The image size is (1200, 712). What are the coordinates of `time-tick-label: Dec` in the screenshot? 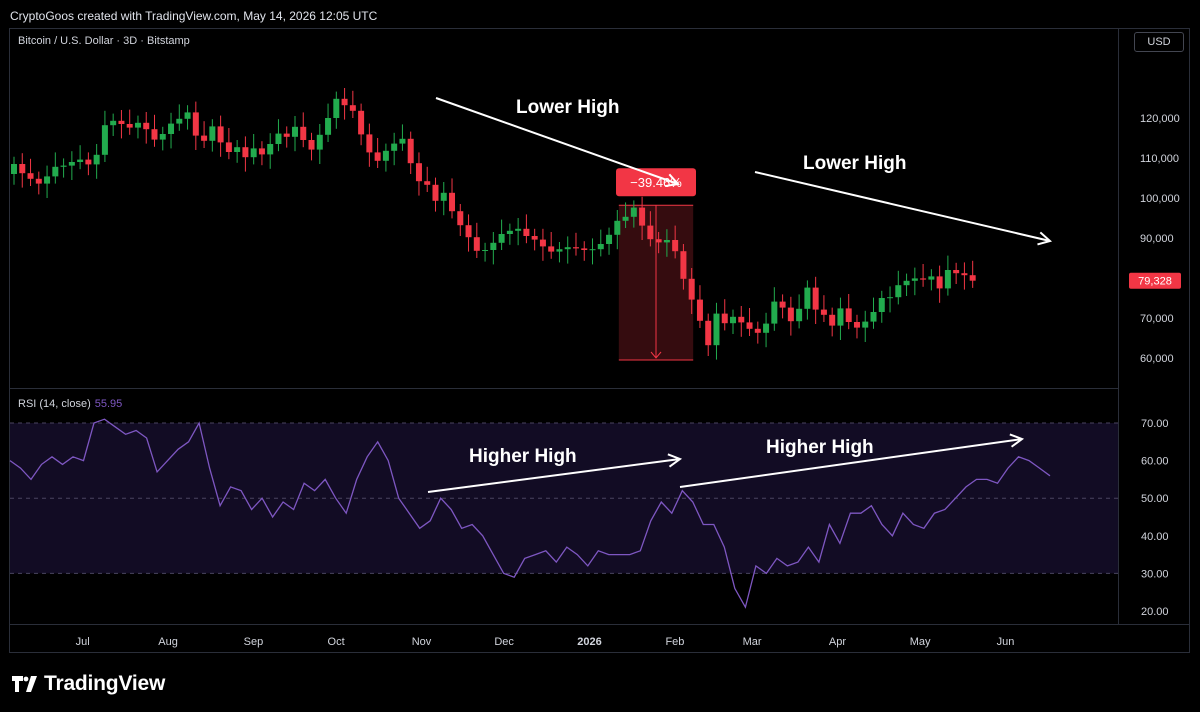 It's located at (504, 642).